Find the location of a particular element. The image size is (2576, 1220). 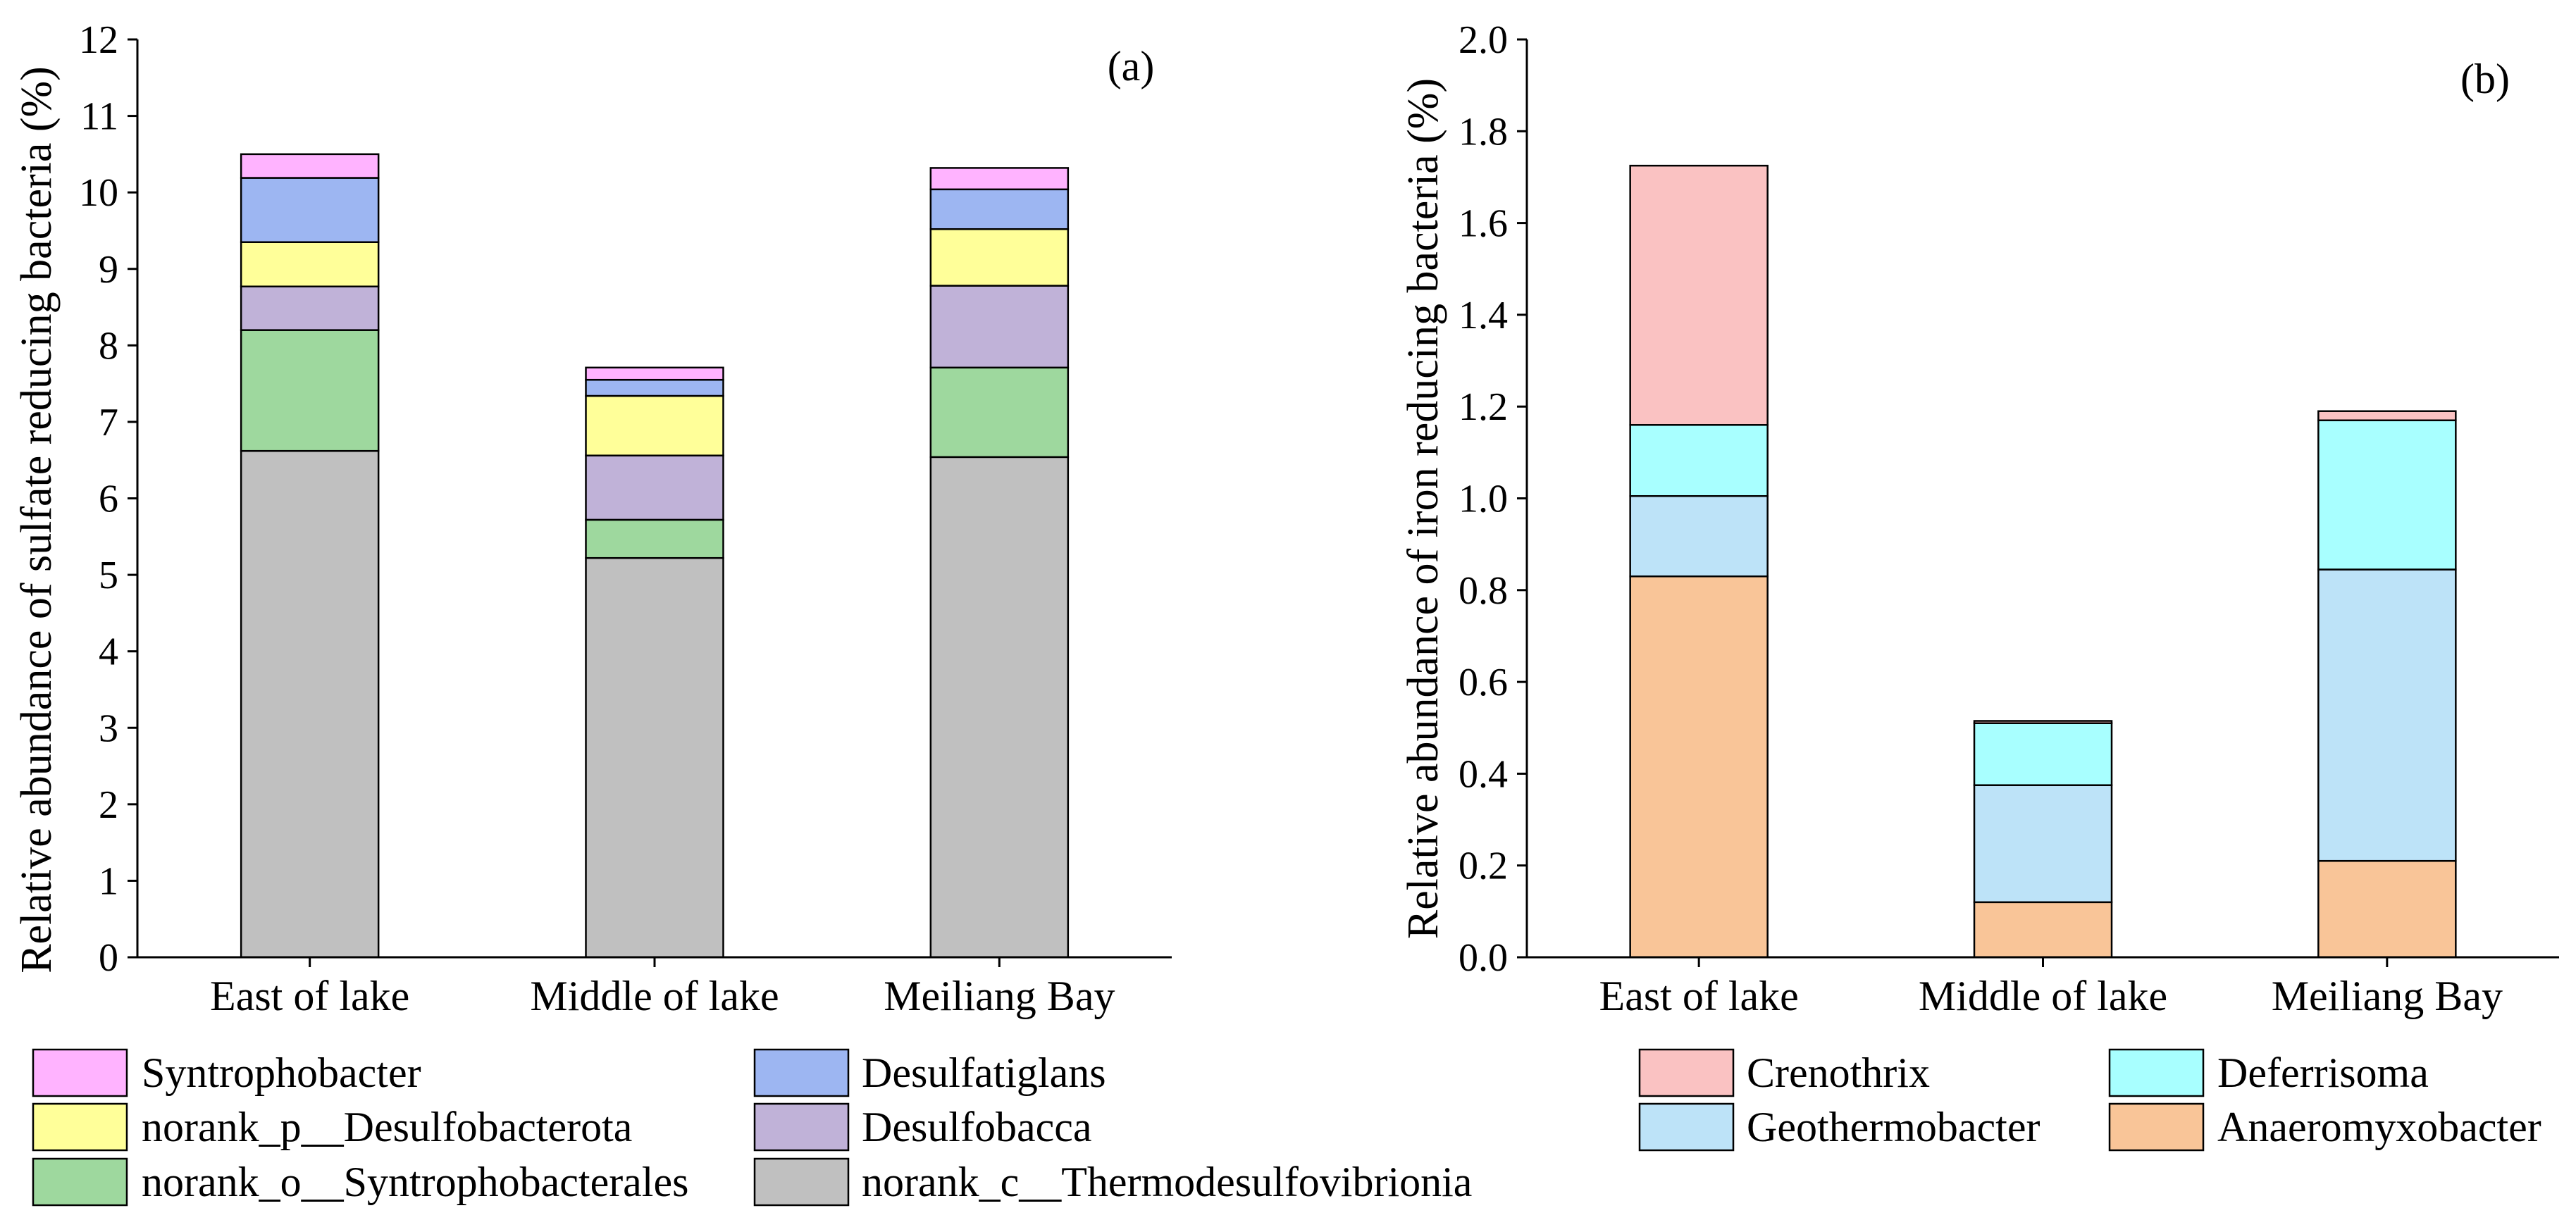

y-tick-label: 12 is located at coordinates (98, 40).